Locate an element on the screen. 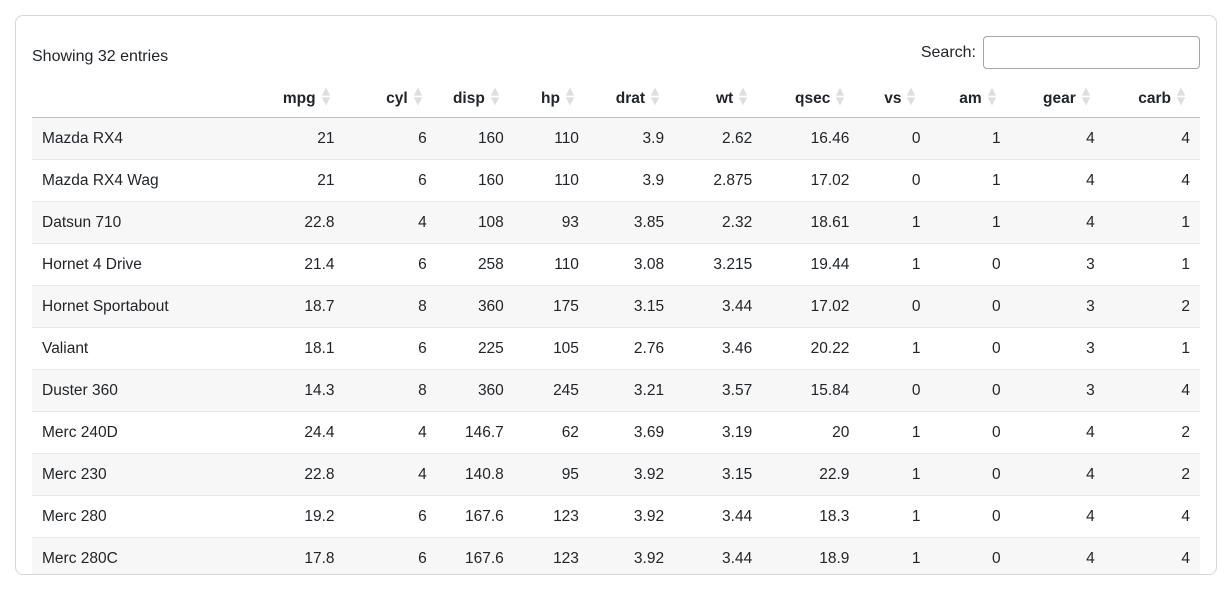  column-header-carb: carb is located at coordinates (1152, 98).